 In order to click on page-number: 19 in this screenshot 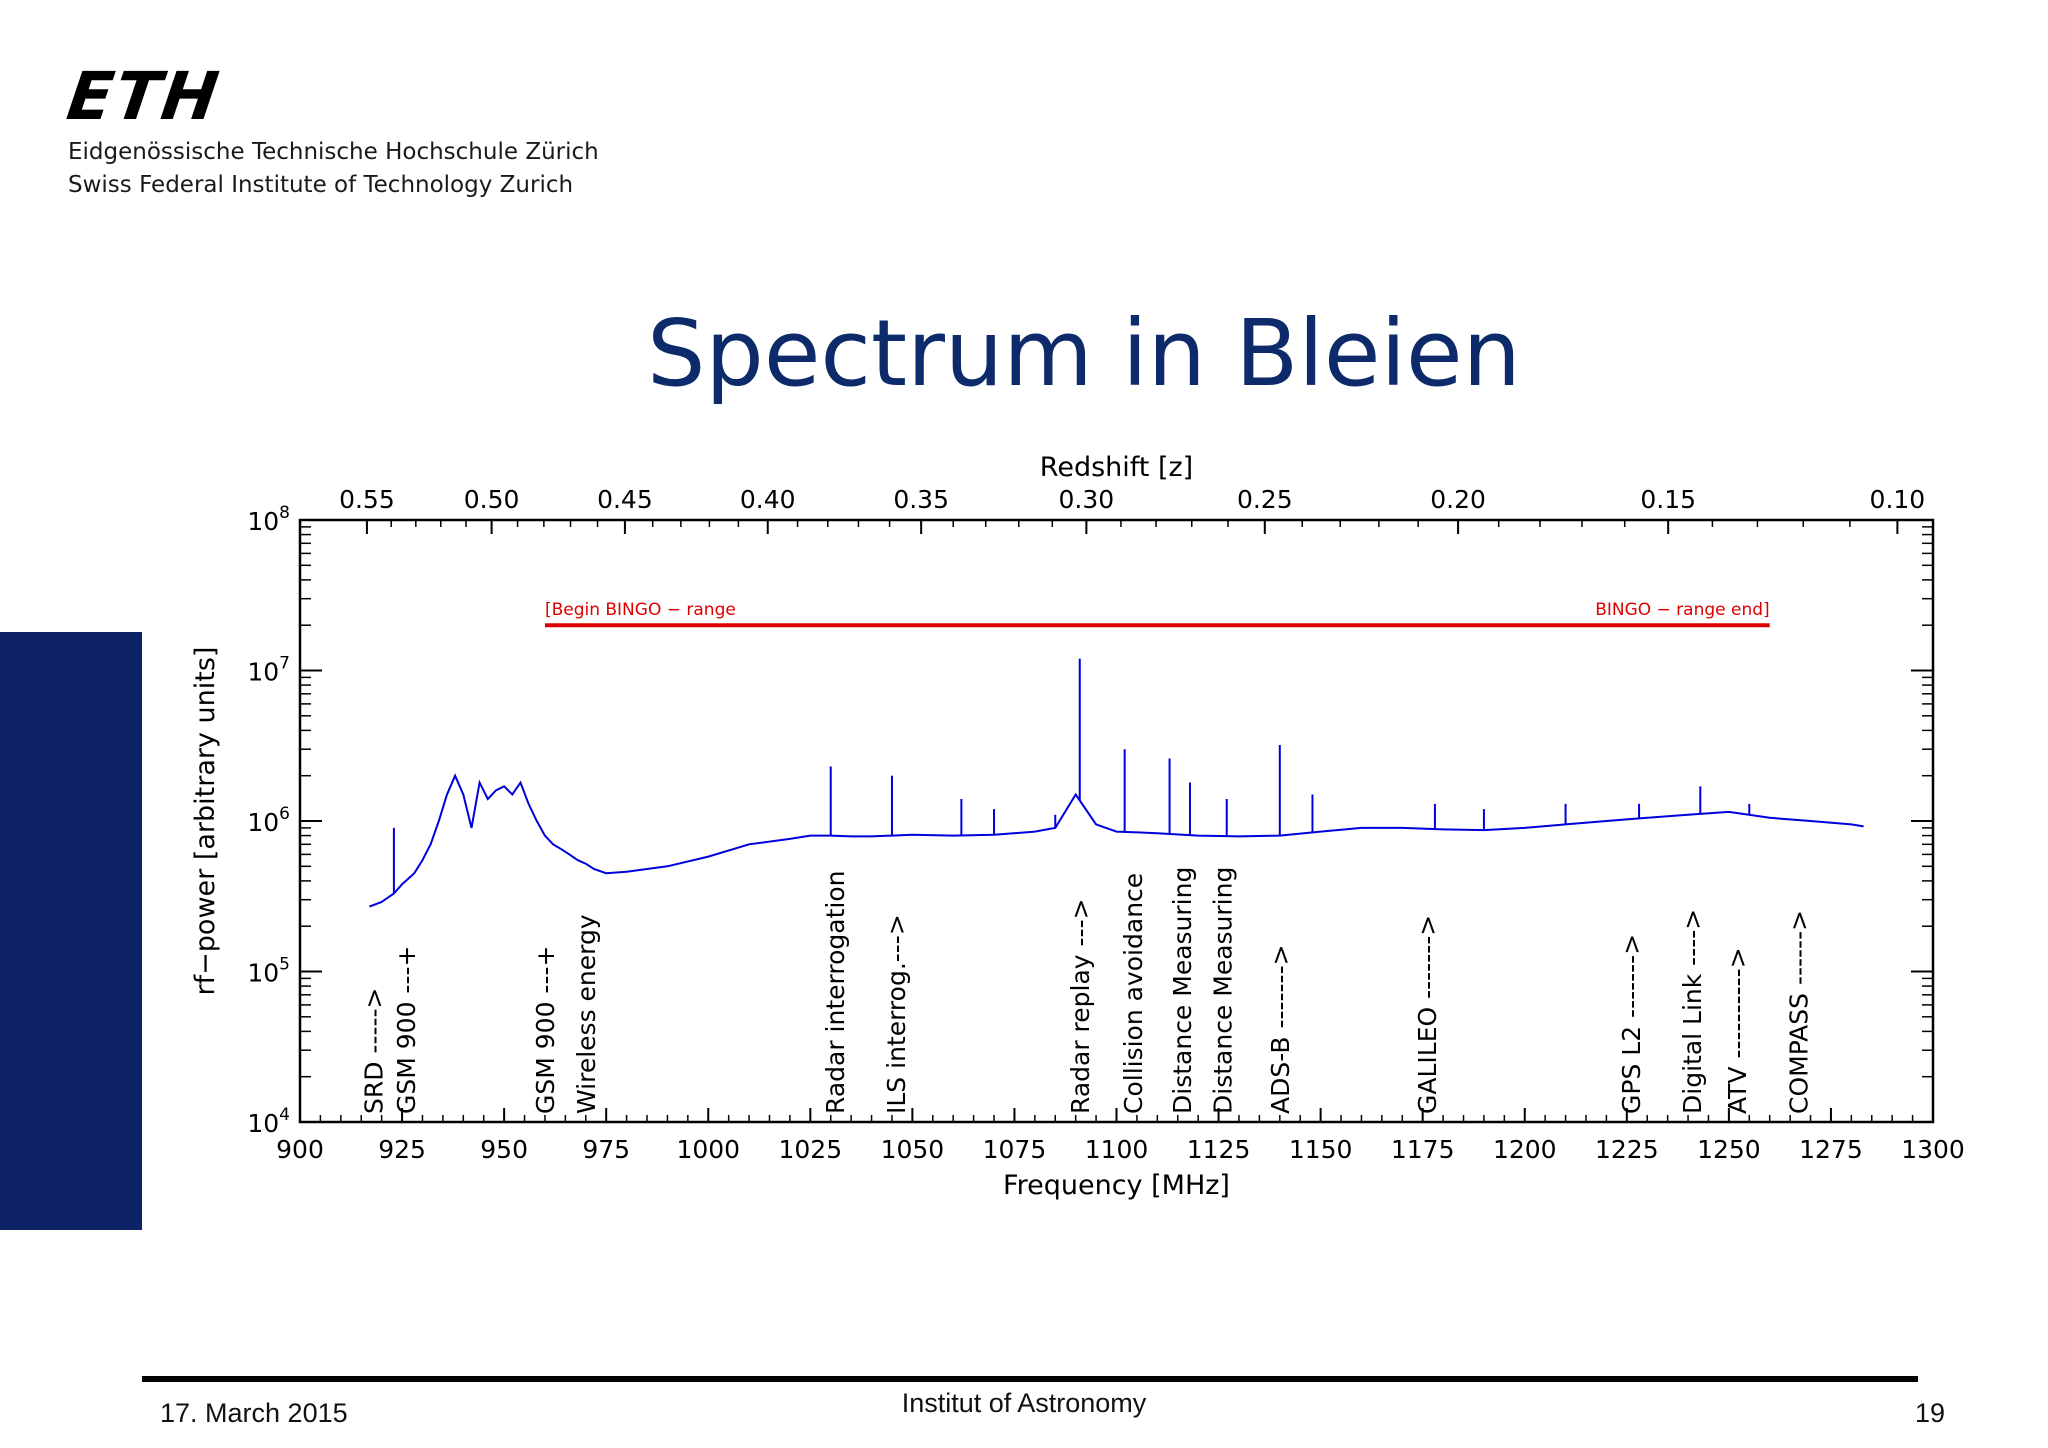, I will do `click(1930, 1413)`.